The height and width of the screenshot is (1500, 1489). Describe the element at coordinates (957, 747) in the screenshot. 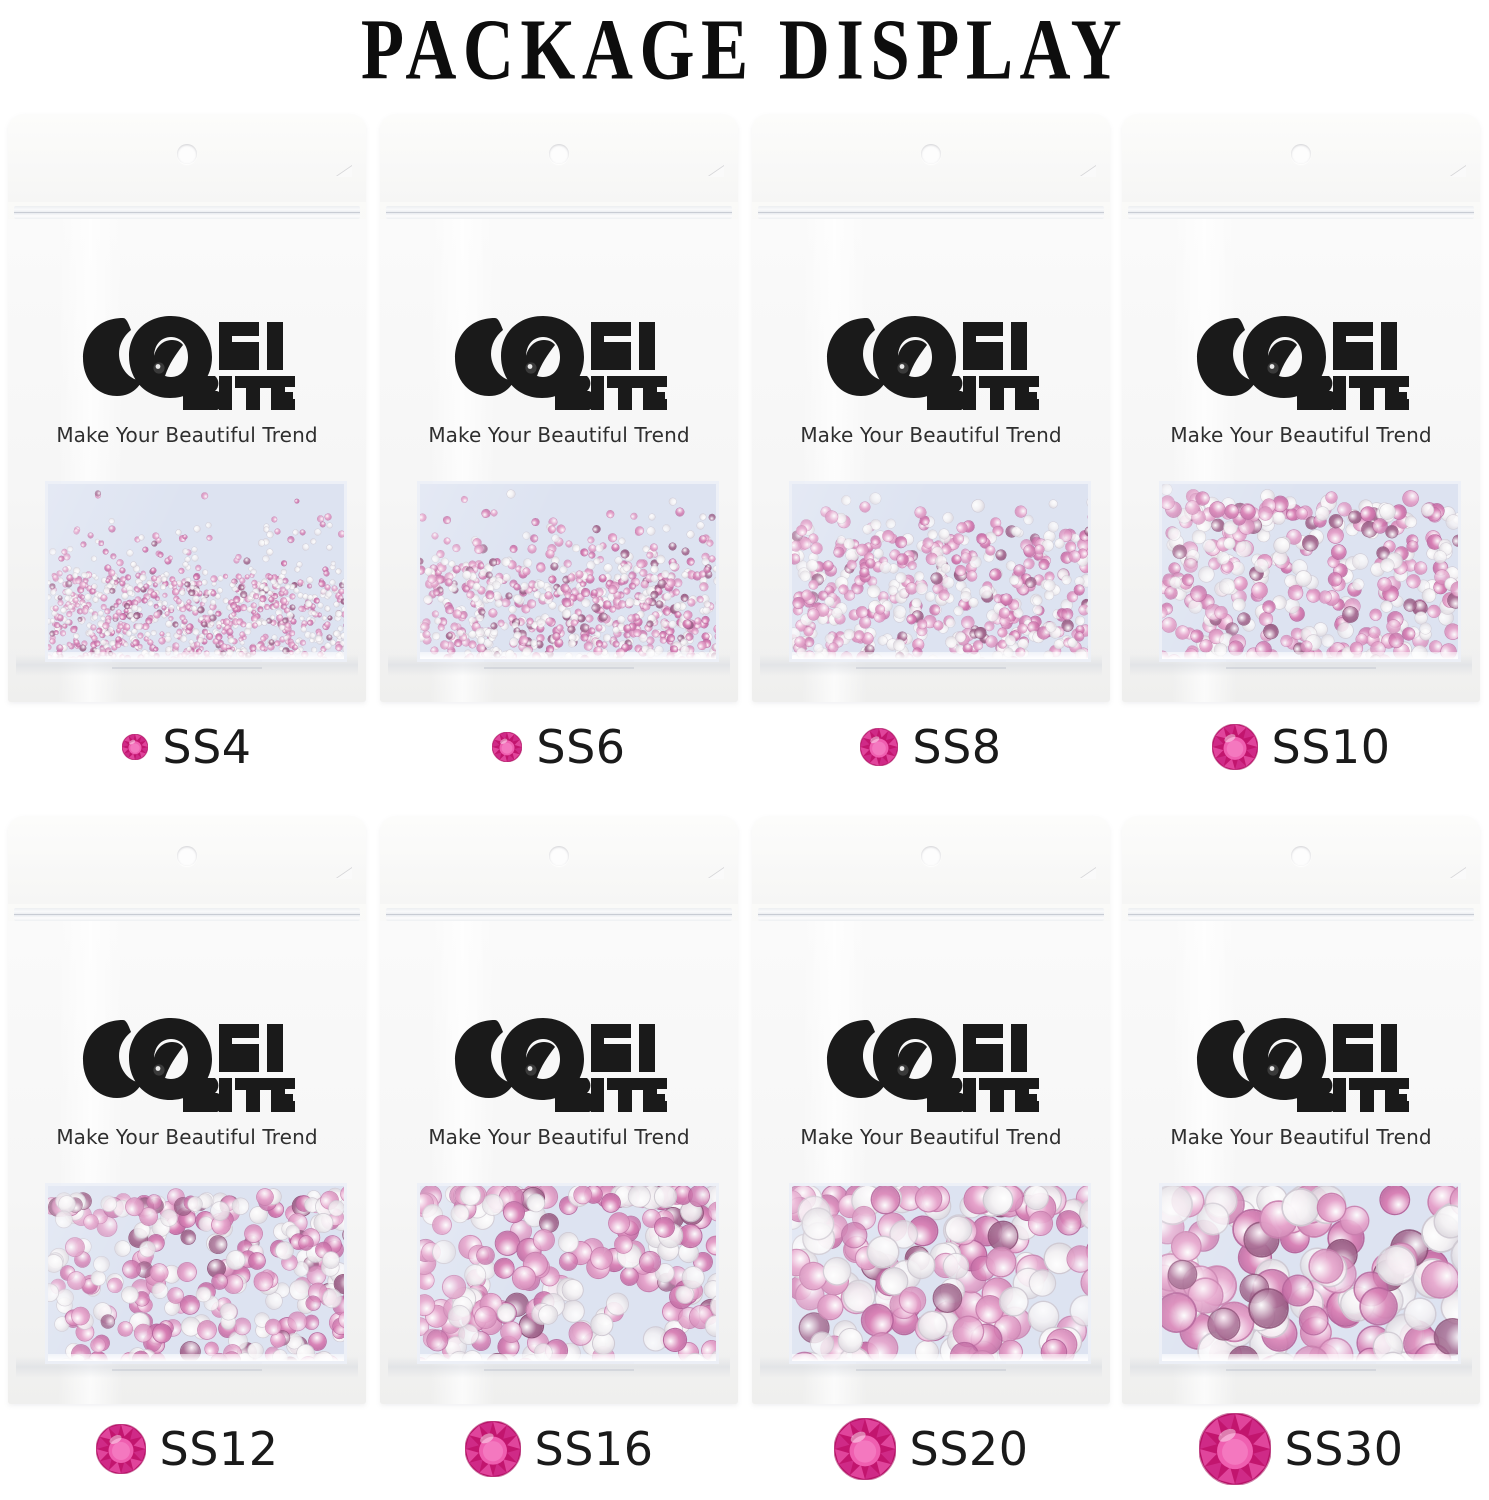

I see `size-label: SS8` at that location.